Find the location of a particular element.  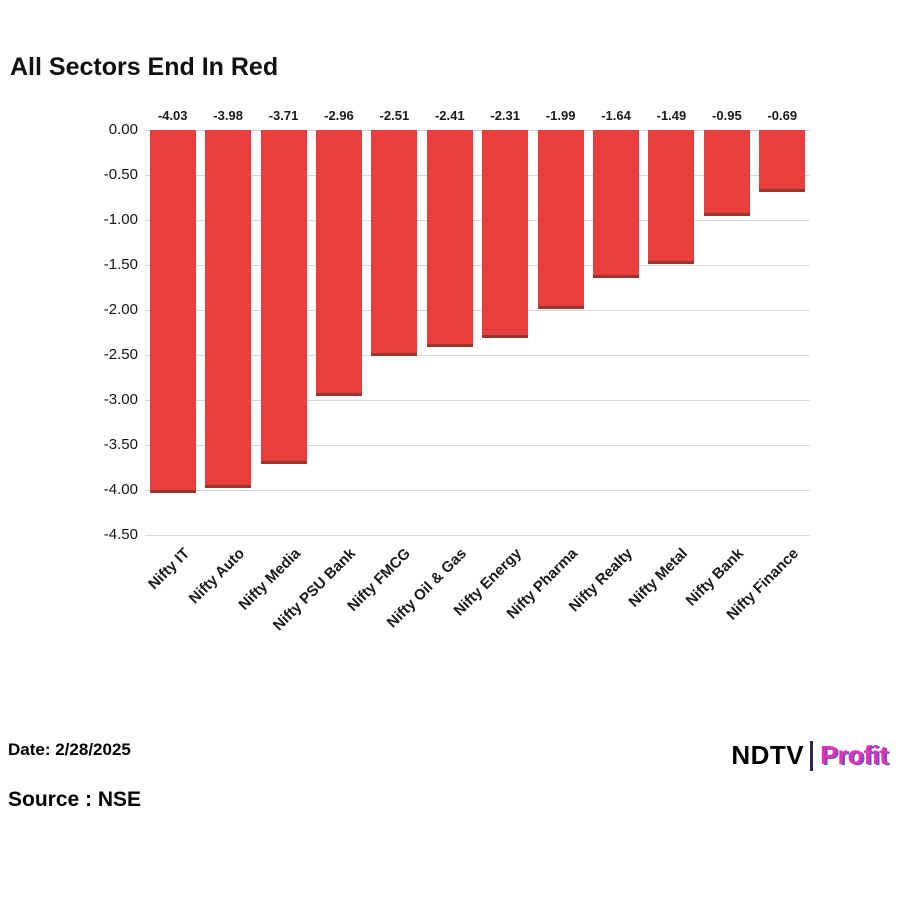

chart-title: All Sectors End In Red is located at coordinates (144, 67).